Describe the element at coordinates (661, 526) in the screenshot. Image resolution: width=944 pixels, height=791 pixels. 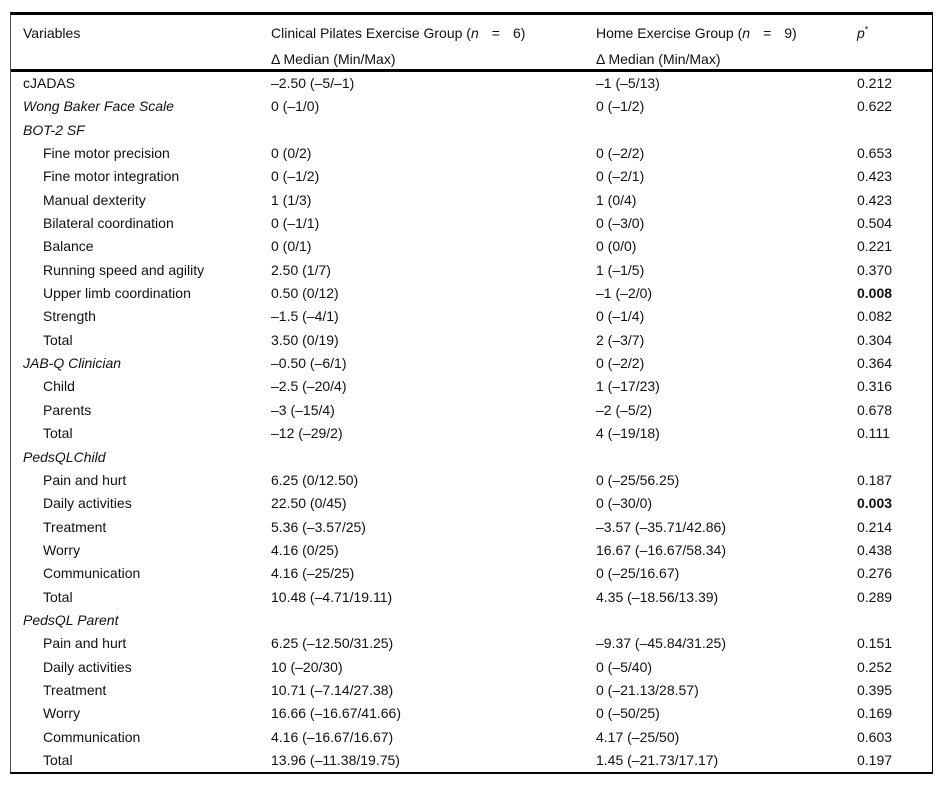
I see `home-group-cell: –3.57 (–35.71/42.86)` at that location.